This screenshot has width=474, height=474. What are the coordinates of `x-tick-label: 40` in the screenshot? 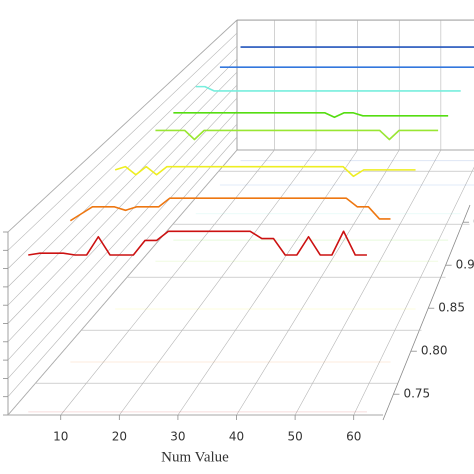 It's located at (236, 437).